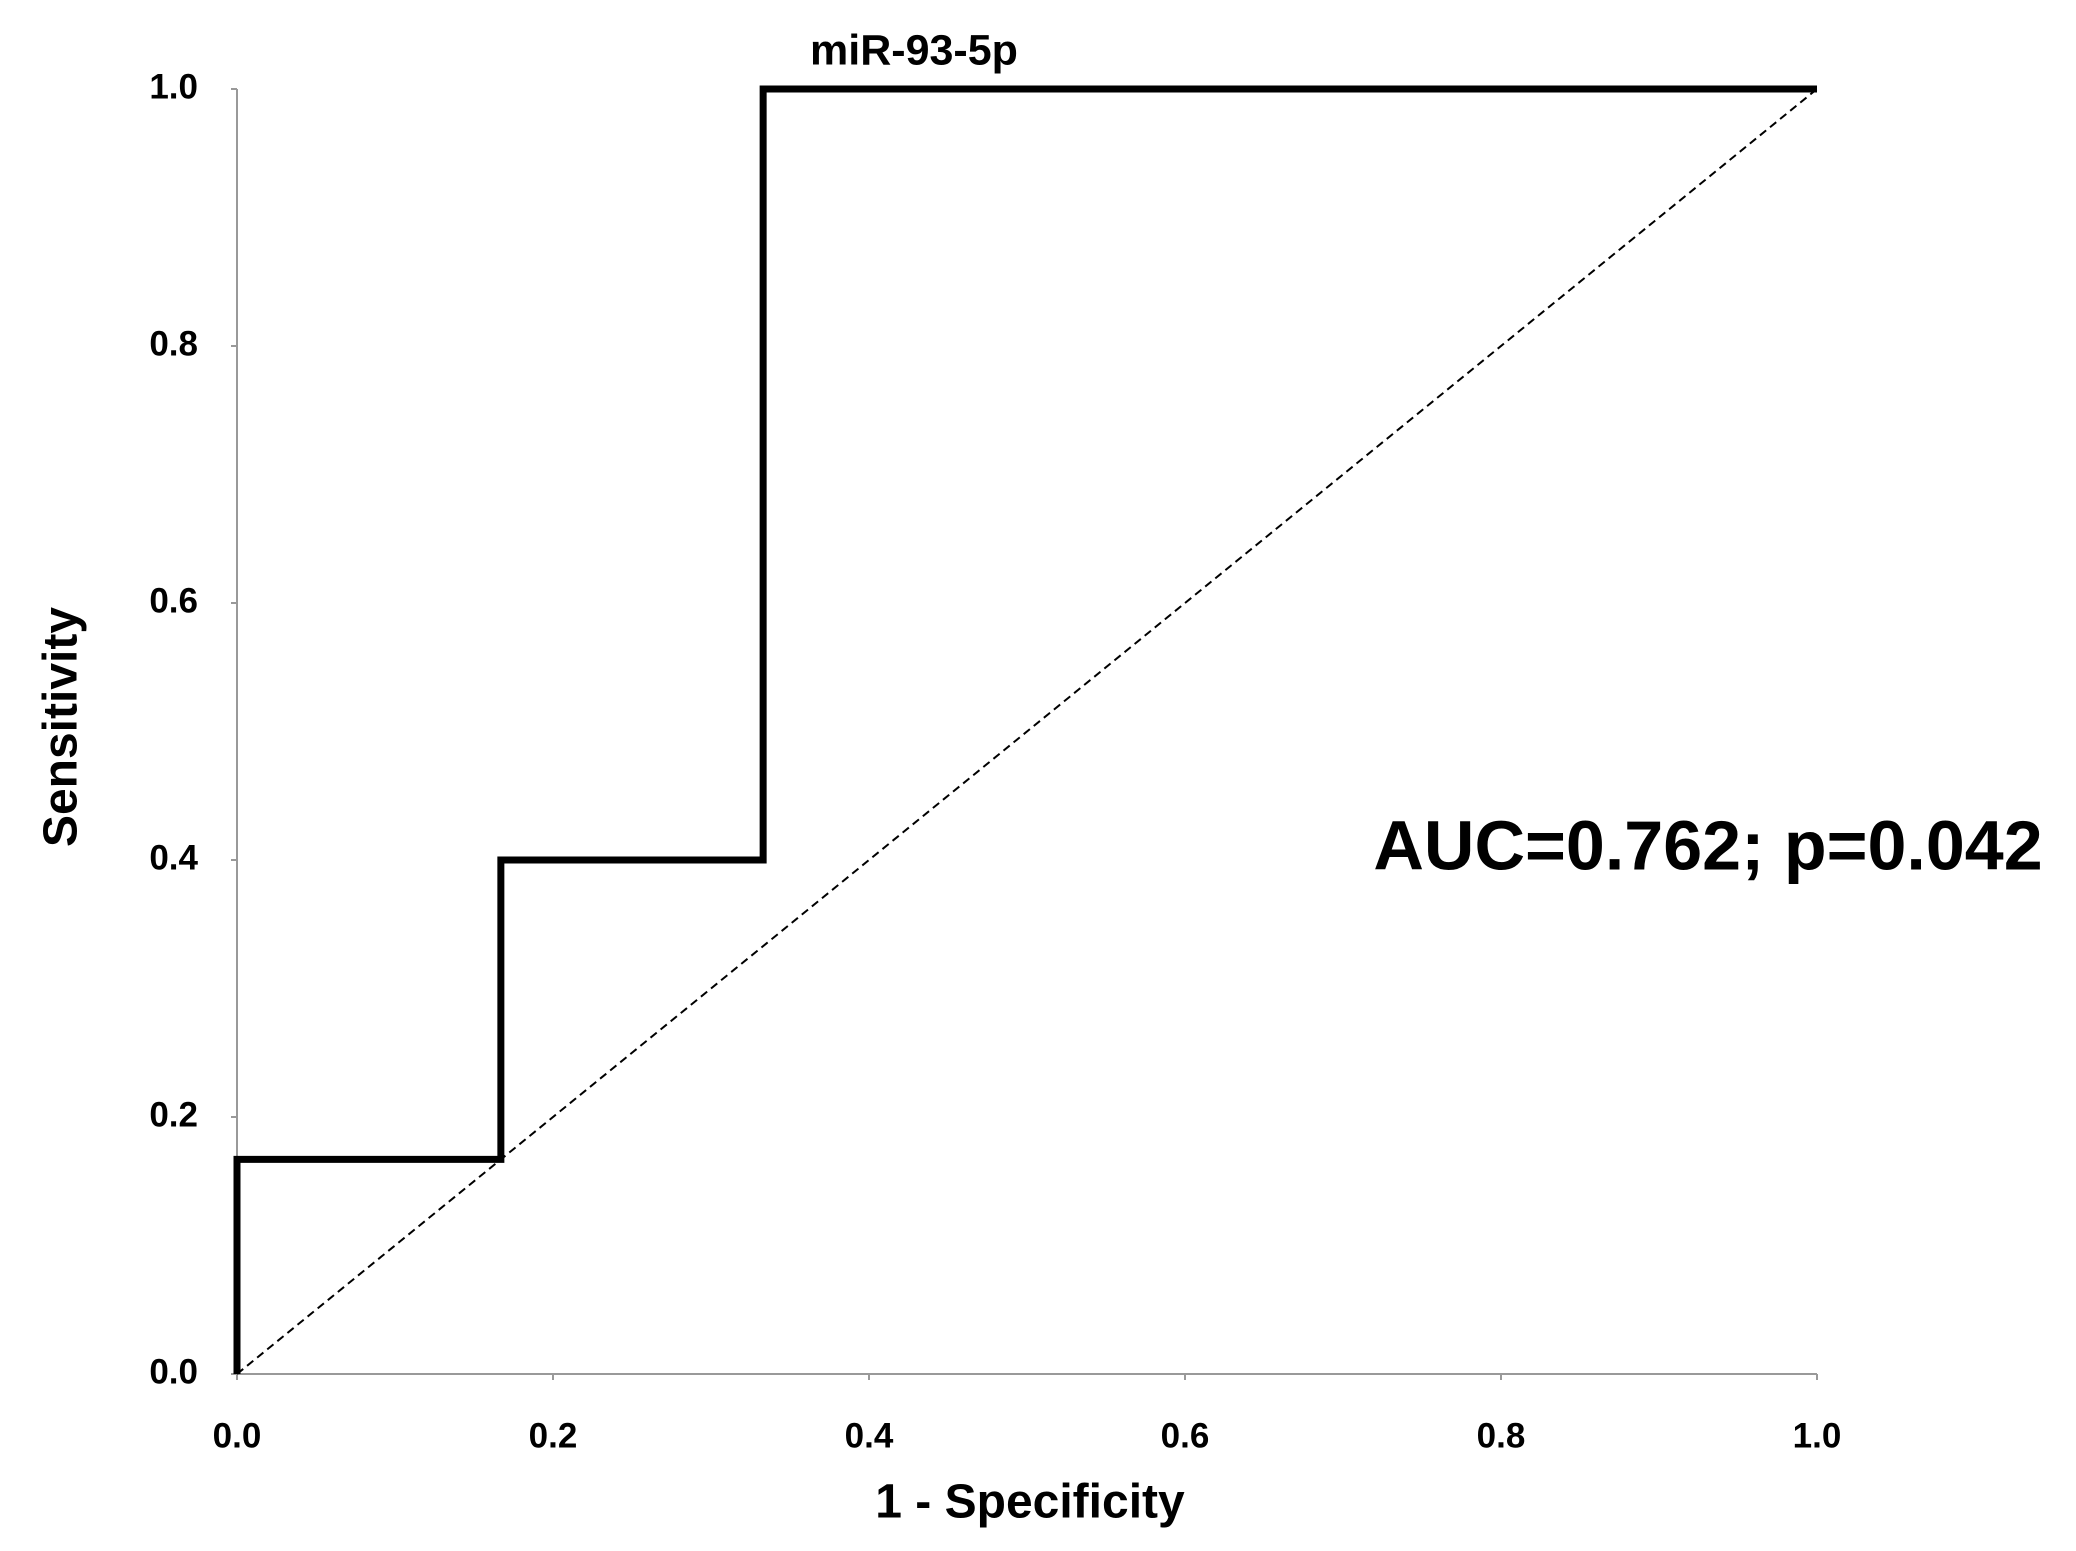 This screenshot has height=1551, width=2076. Describe the element at coordinates (173, 1371) in the screenshot. I see `y-tick-label: 0.0` at that location.